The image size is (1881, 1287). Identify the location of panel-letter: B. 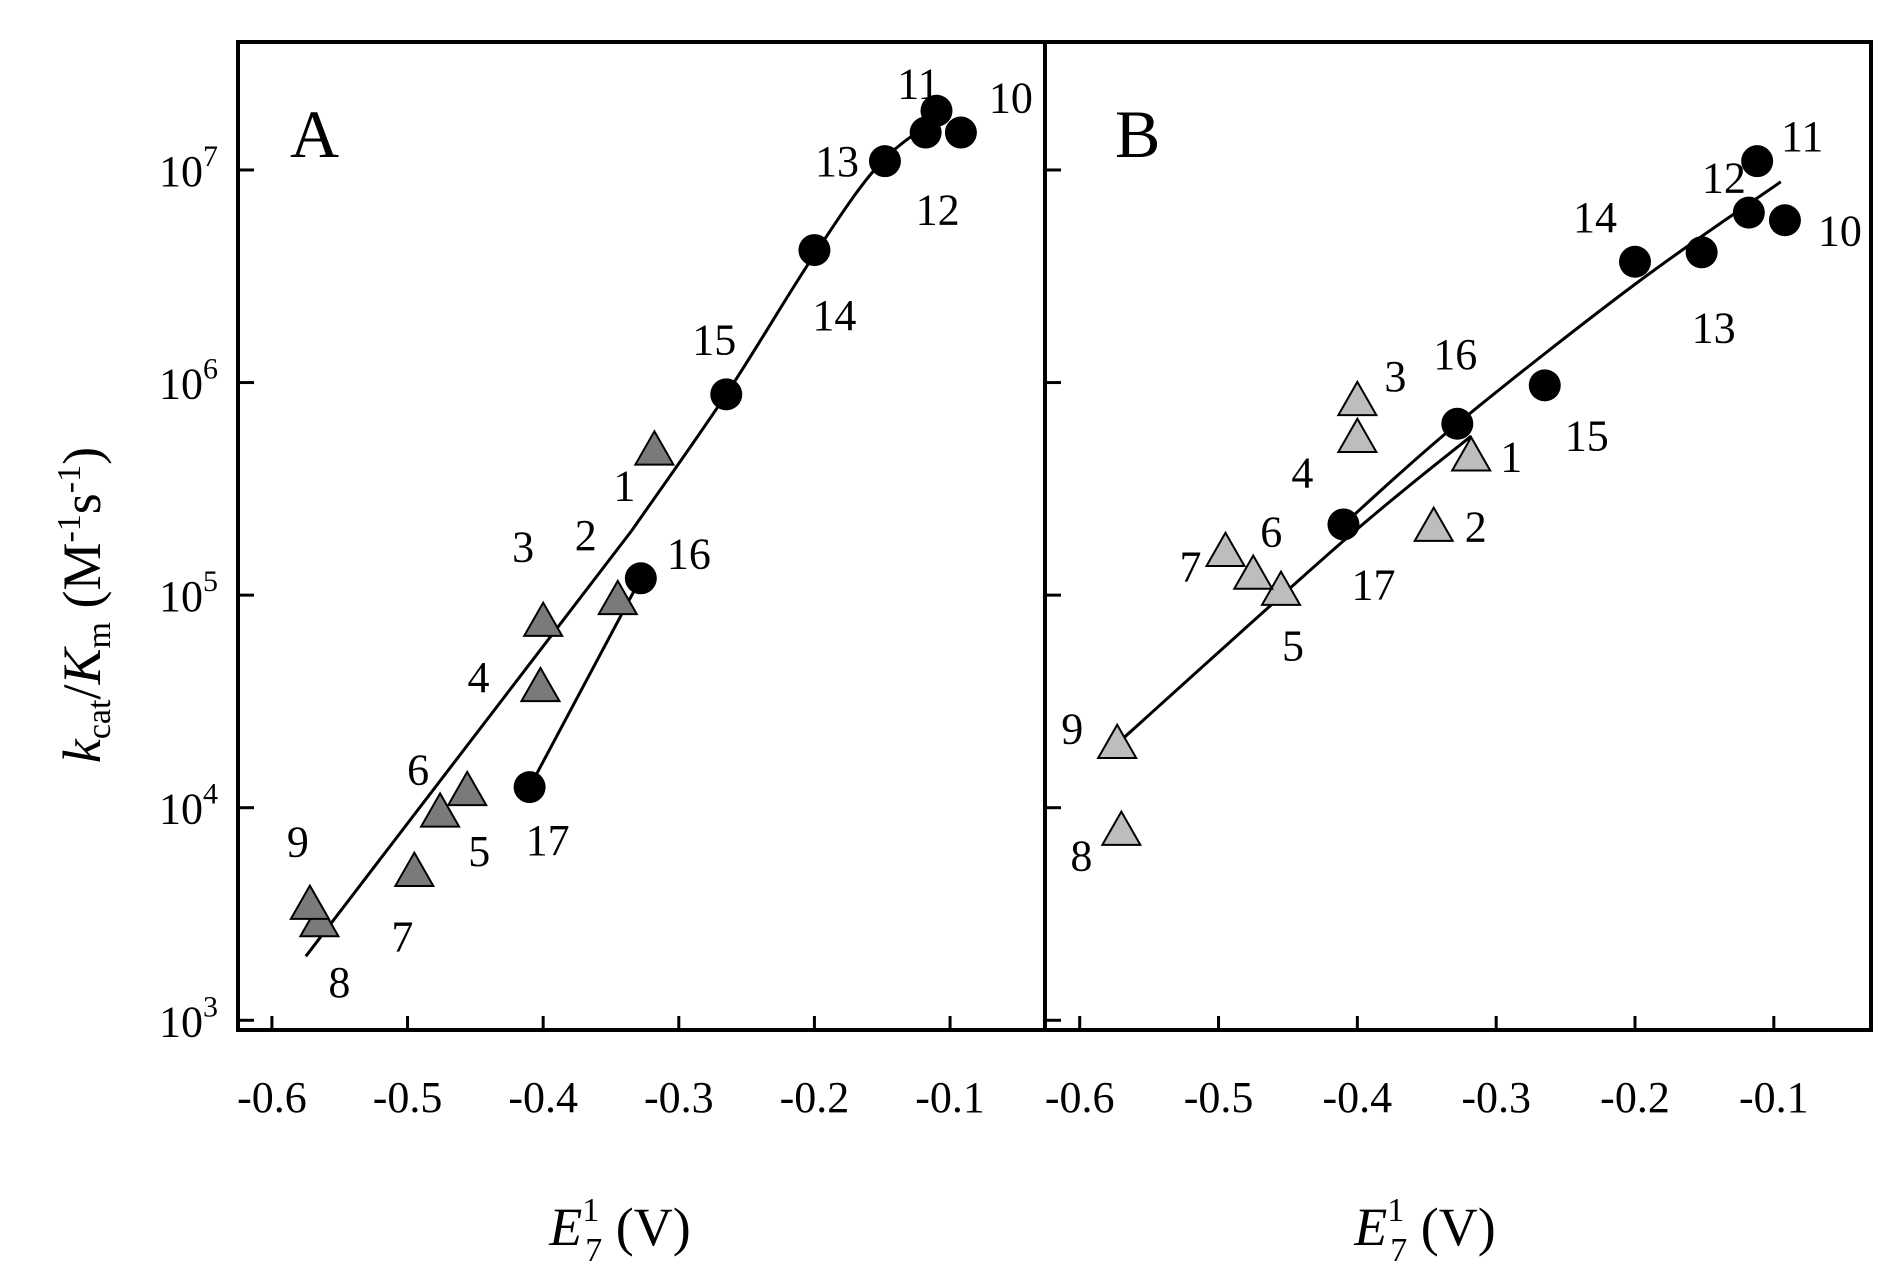
(1137, 134).